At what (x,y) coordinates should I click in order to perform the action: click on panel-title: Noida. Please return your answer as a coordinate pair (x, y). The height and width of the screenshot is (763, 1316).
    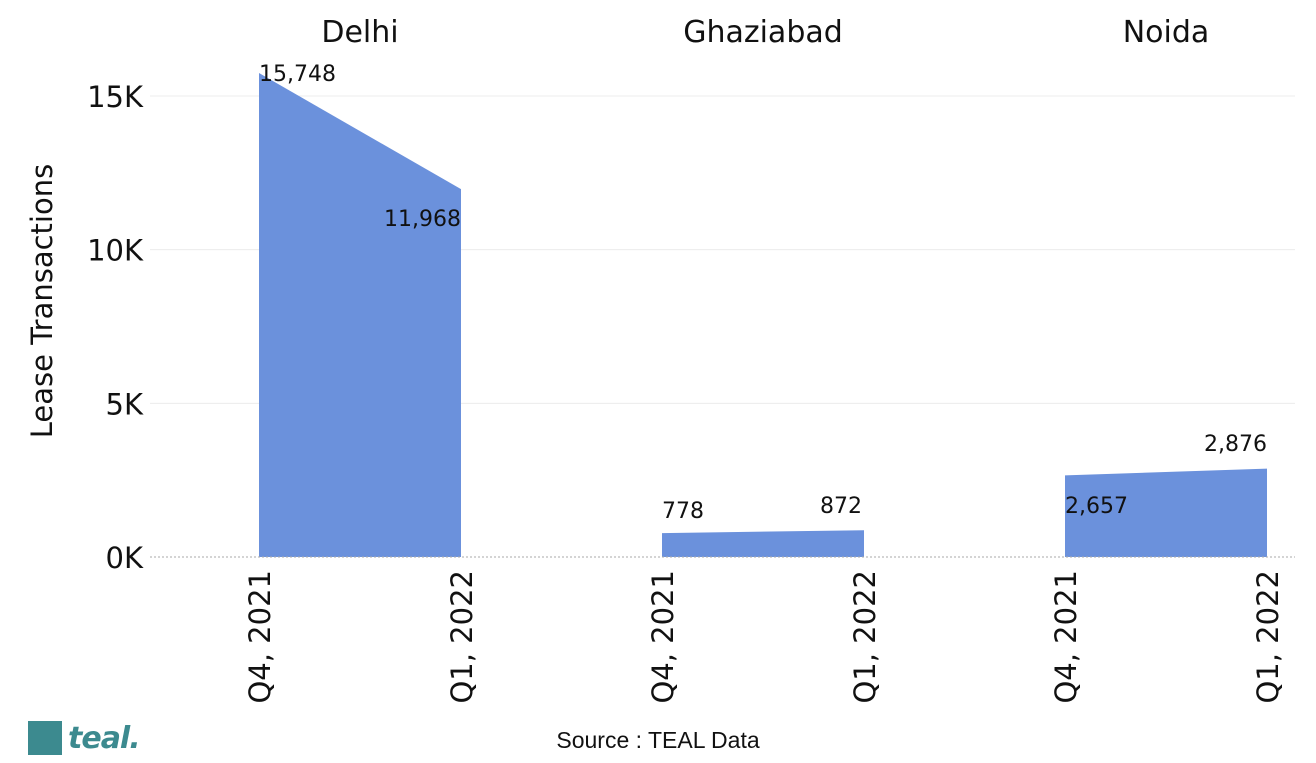
    Looking at the image, I should click on (1166, 32).